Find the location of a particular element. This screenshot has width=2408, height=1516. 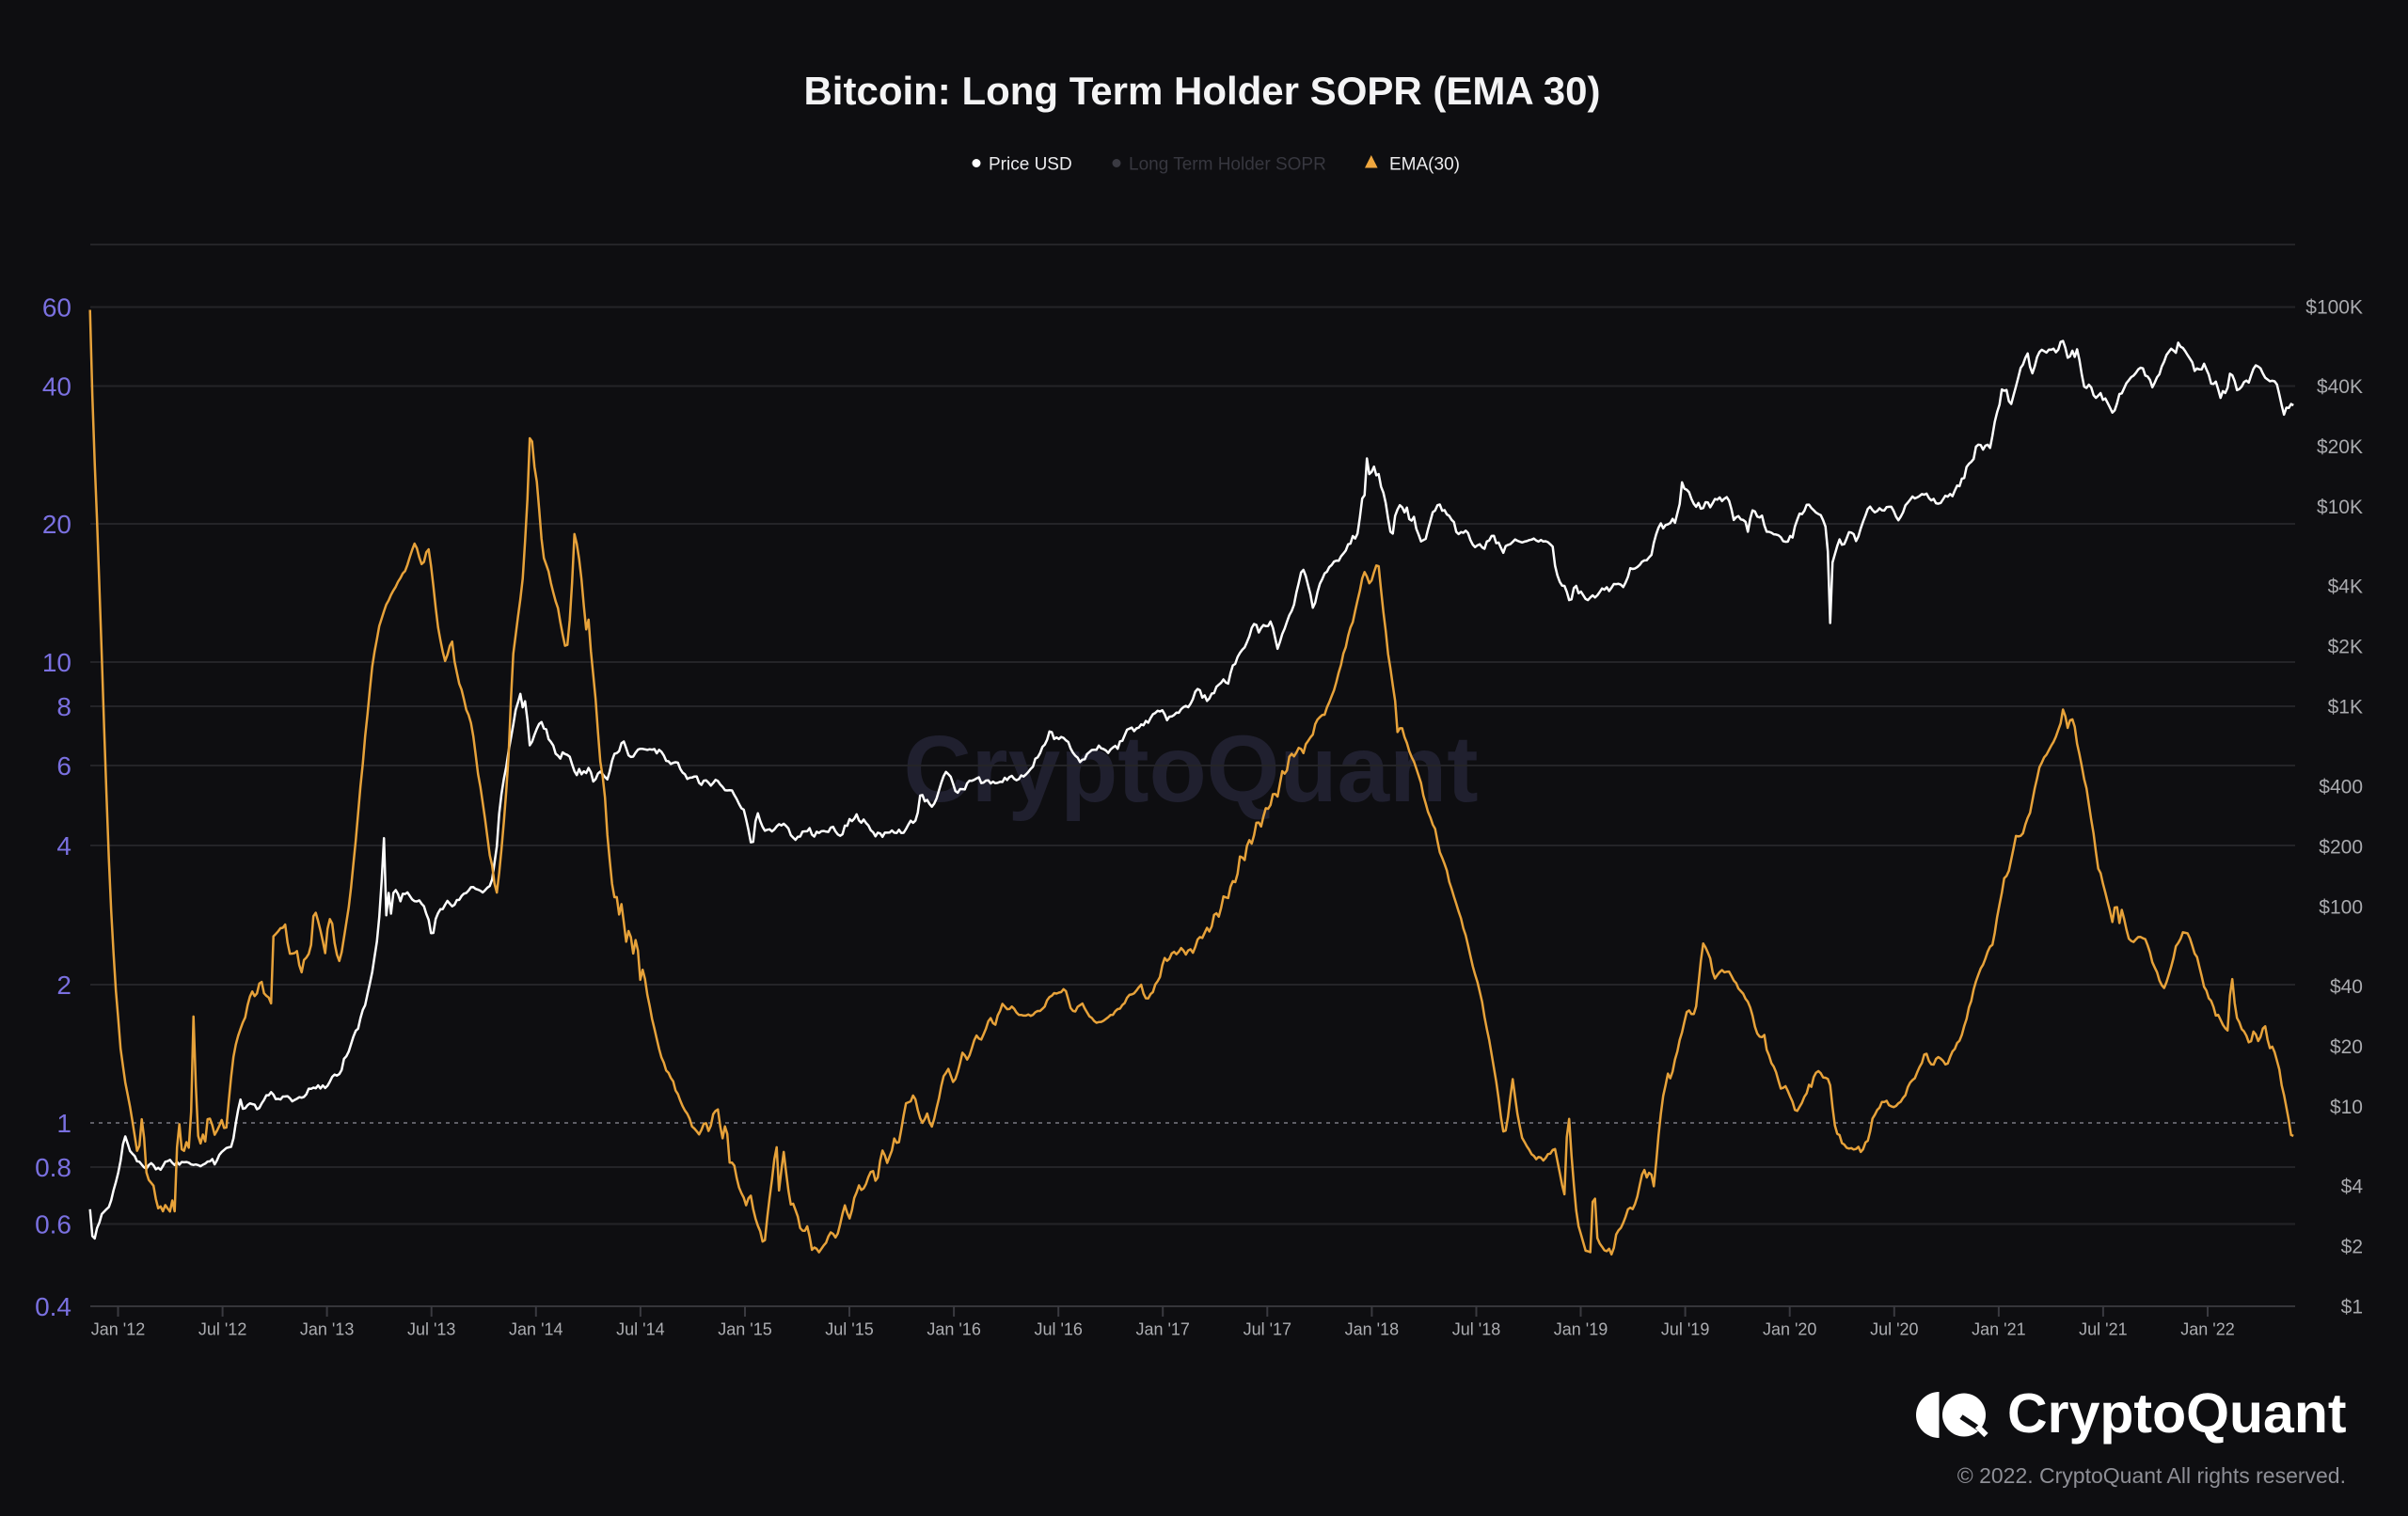

svg-text: $2 is located at coordinates (2352, 1247).